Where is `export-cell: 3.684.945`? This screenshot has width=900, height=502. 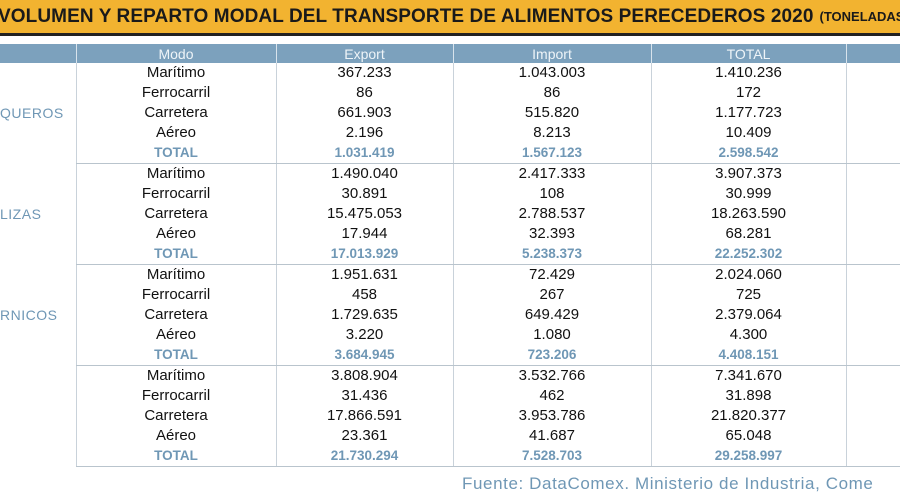 export-cell: 3.684.945 is located at coordinates (364, 355).